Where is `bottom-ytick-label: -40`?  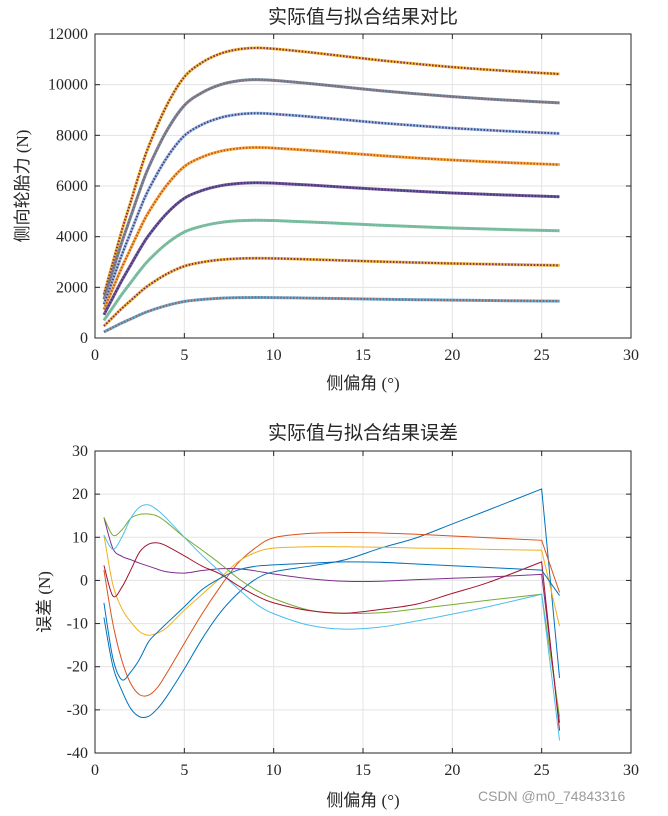 bottom-ytick-label: -40 is located at coordinates (77, 753).